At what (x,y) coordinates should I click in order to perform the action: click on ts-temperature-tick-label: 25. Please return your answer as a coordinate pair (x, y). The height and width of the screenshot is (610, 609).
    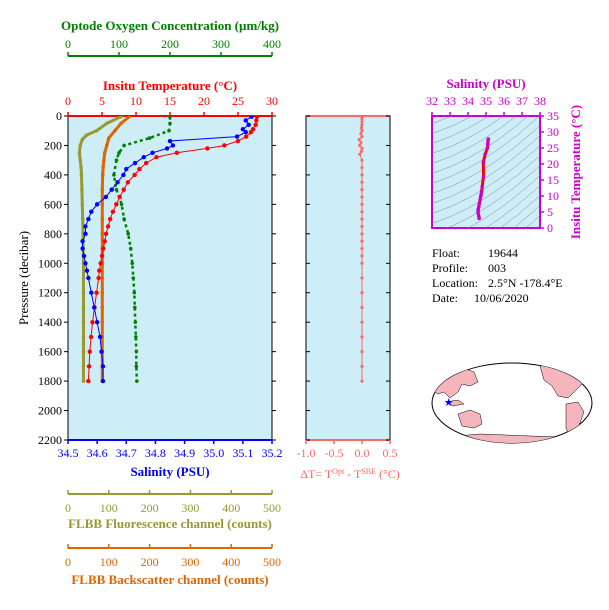
    Looking at the image, I should click on (553, 148).